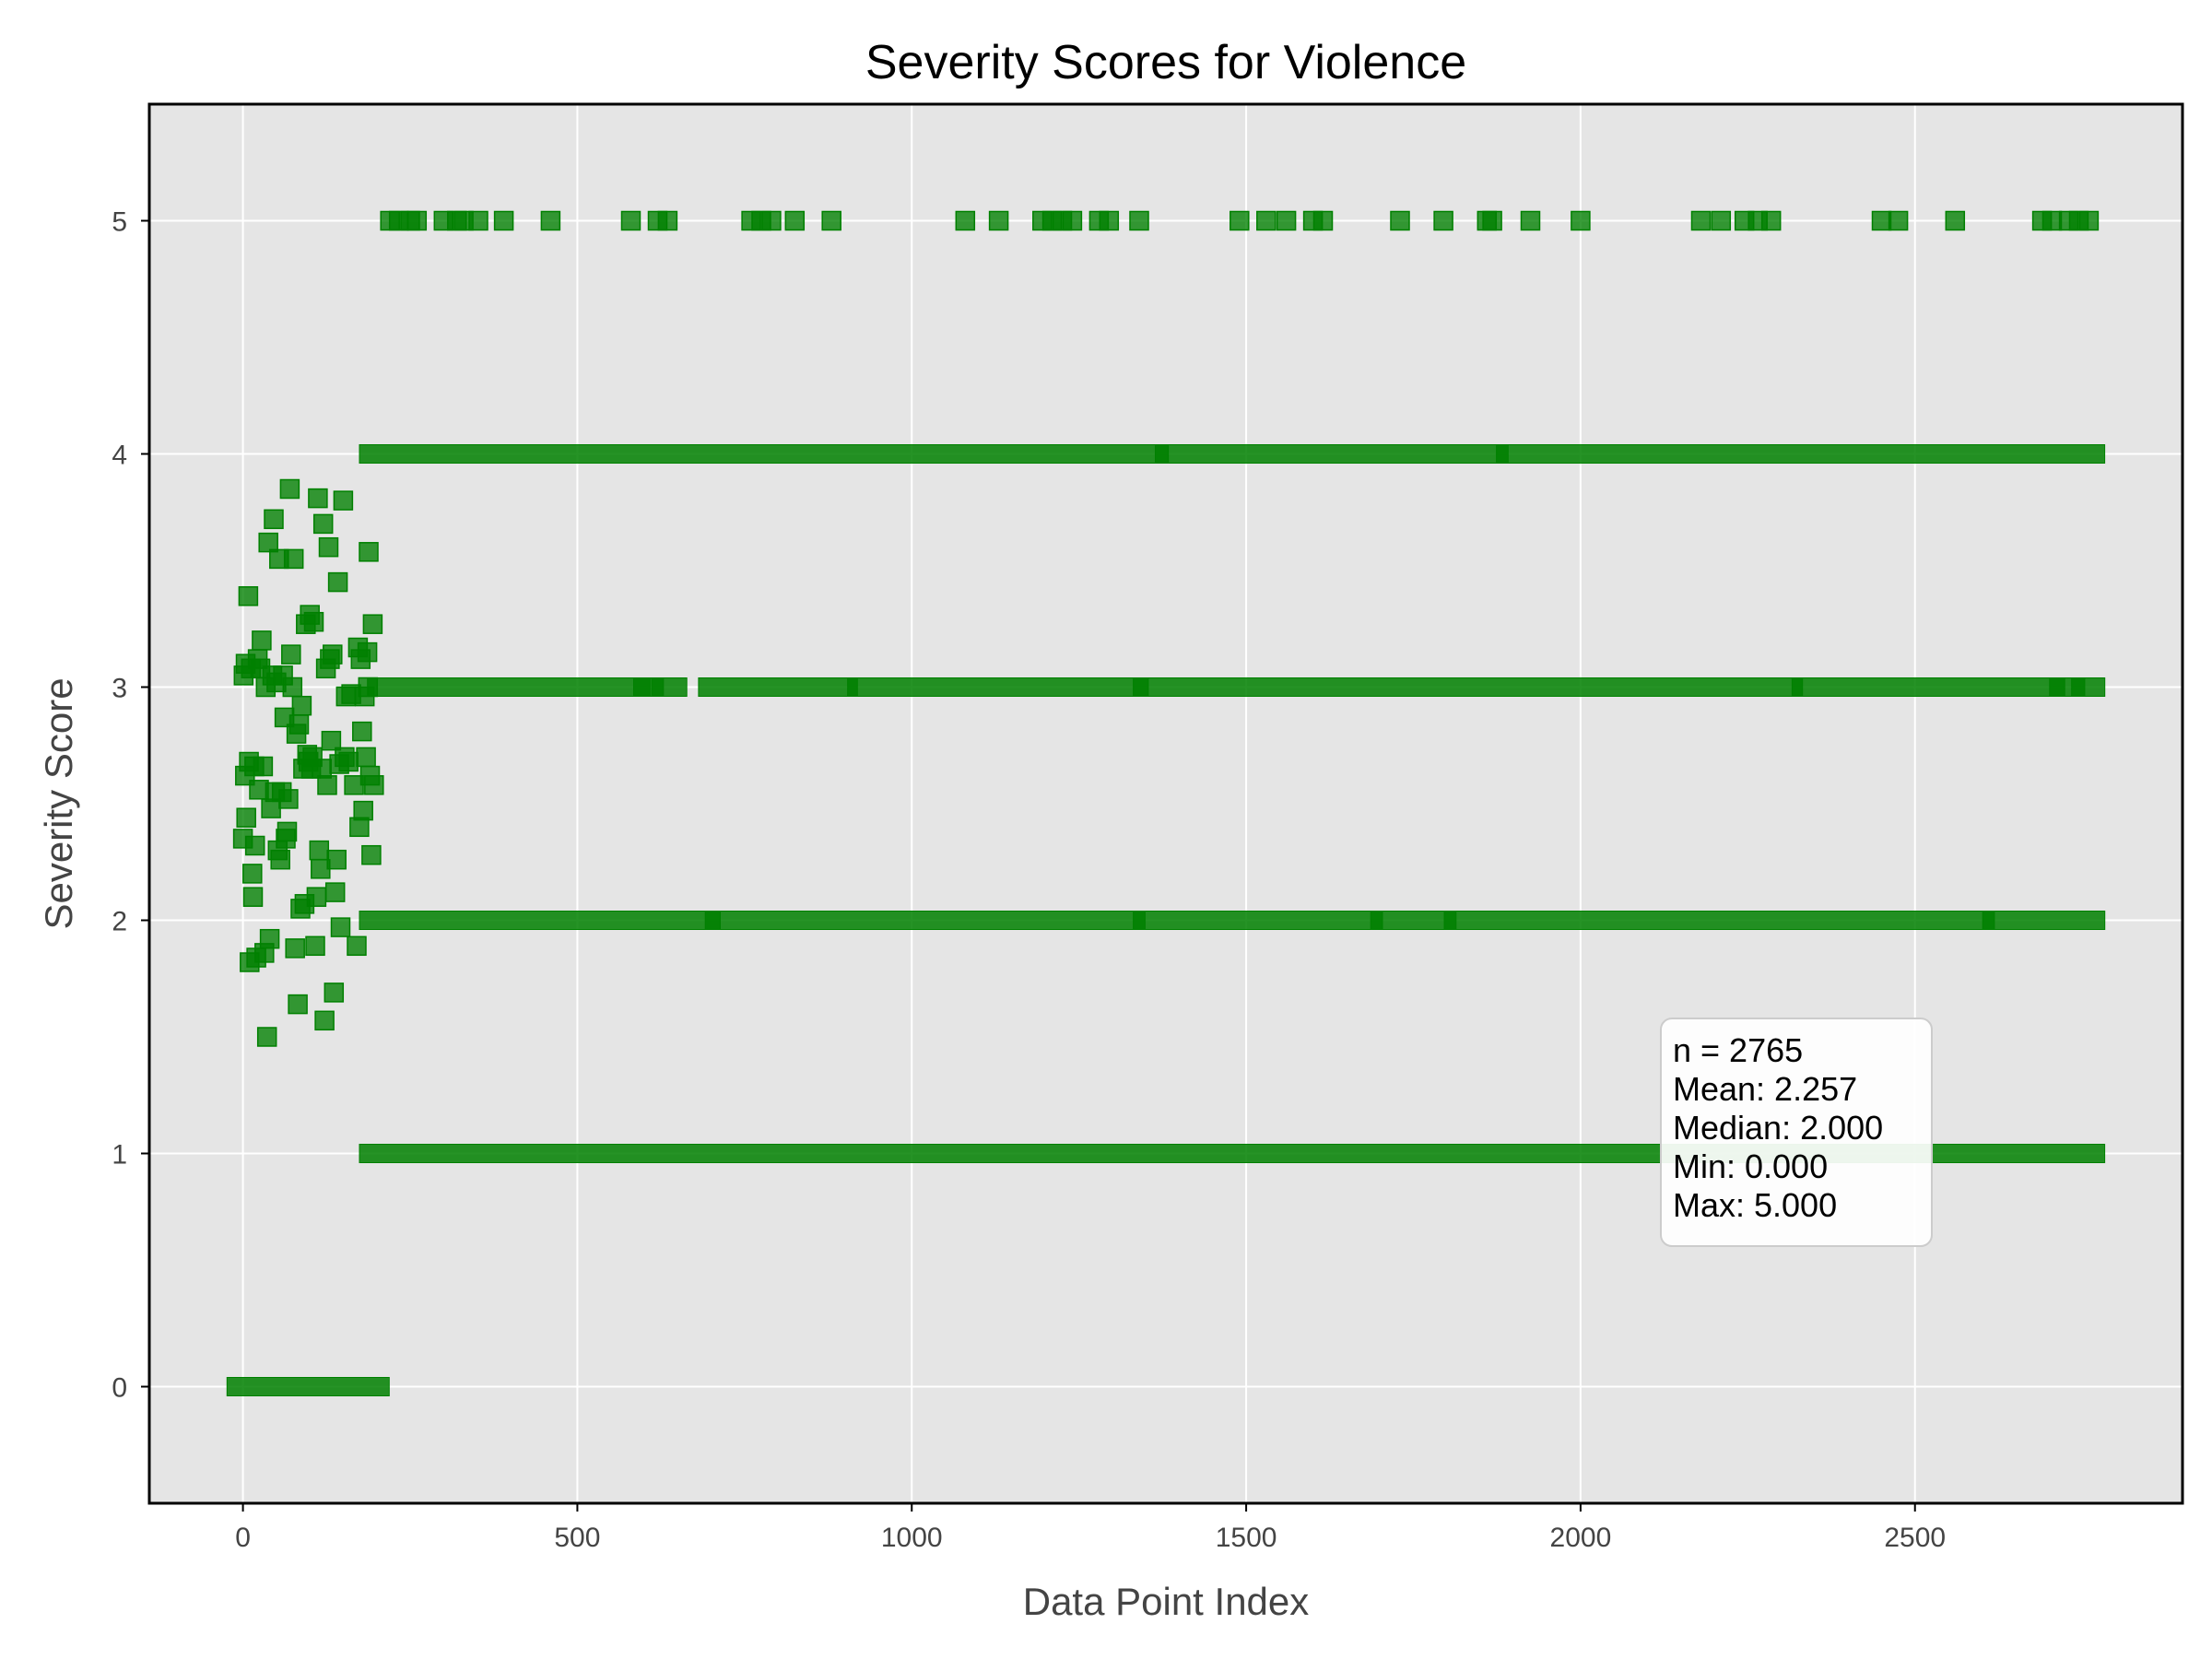 Image resolution: width=2212 pixels, height=1659 pixels. Describe the element at coordinates (119, 222) in the screenshot. I see `y-tick-label: 5` at that location.